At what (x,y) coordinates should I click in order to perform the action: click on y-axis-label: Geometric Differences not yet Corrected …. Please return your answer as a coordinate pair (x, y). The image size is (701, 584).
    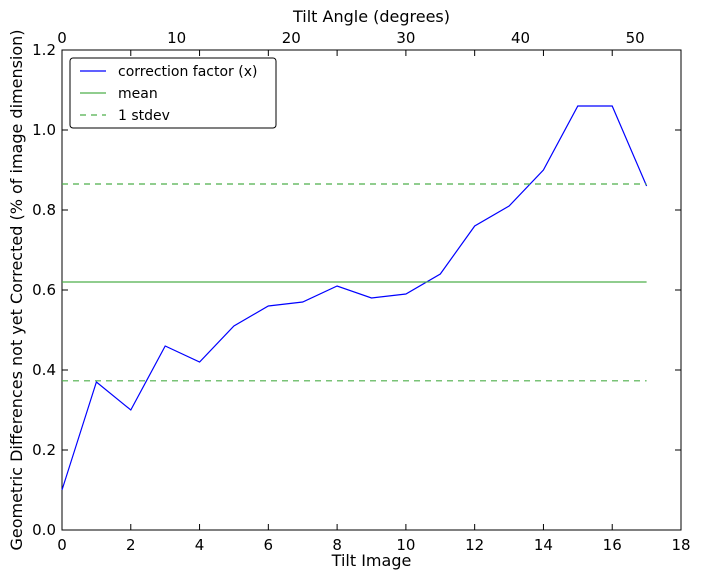
    Looking at the image, I should click on (16, 289).